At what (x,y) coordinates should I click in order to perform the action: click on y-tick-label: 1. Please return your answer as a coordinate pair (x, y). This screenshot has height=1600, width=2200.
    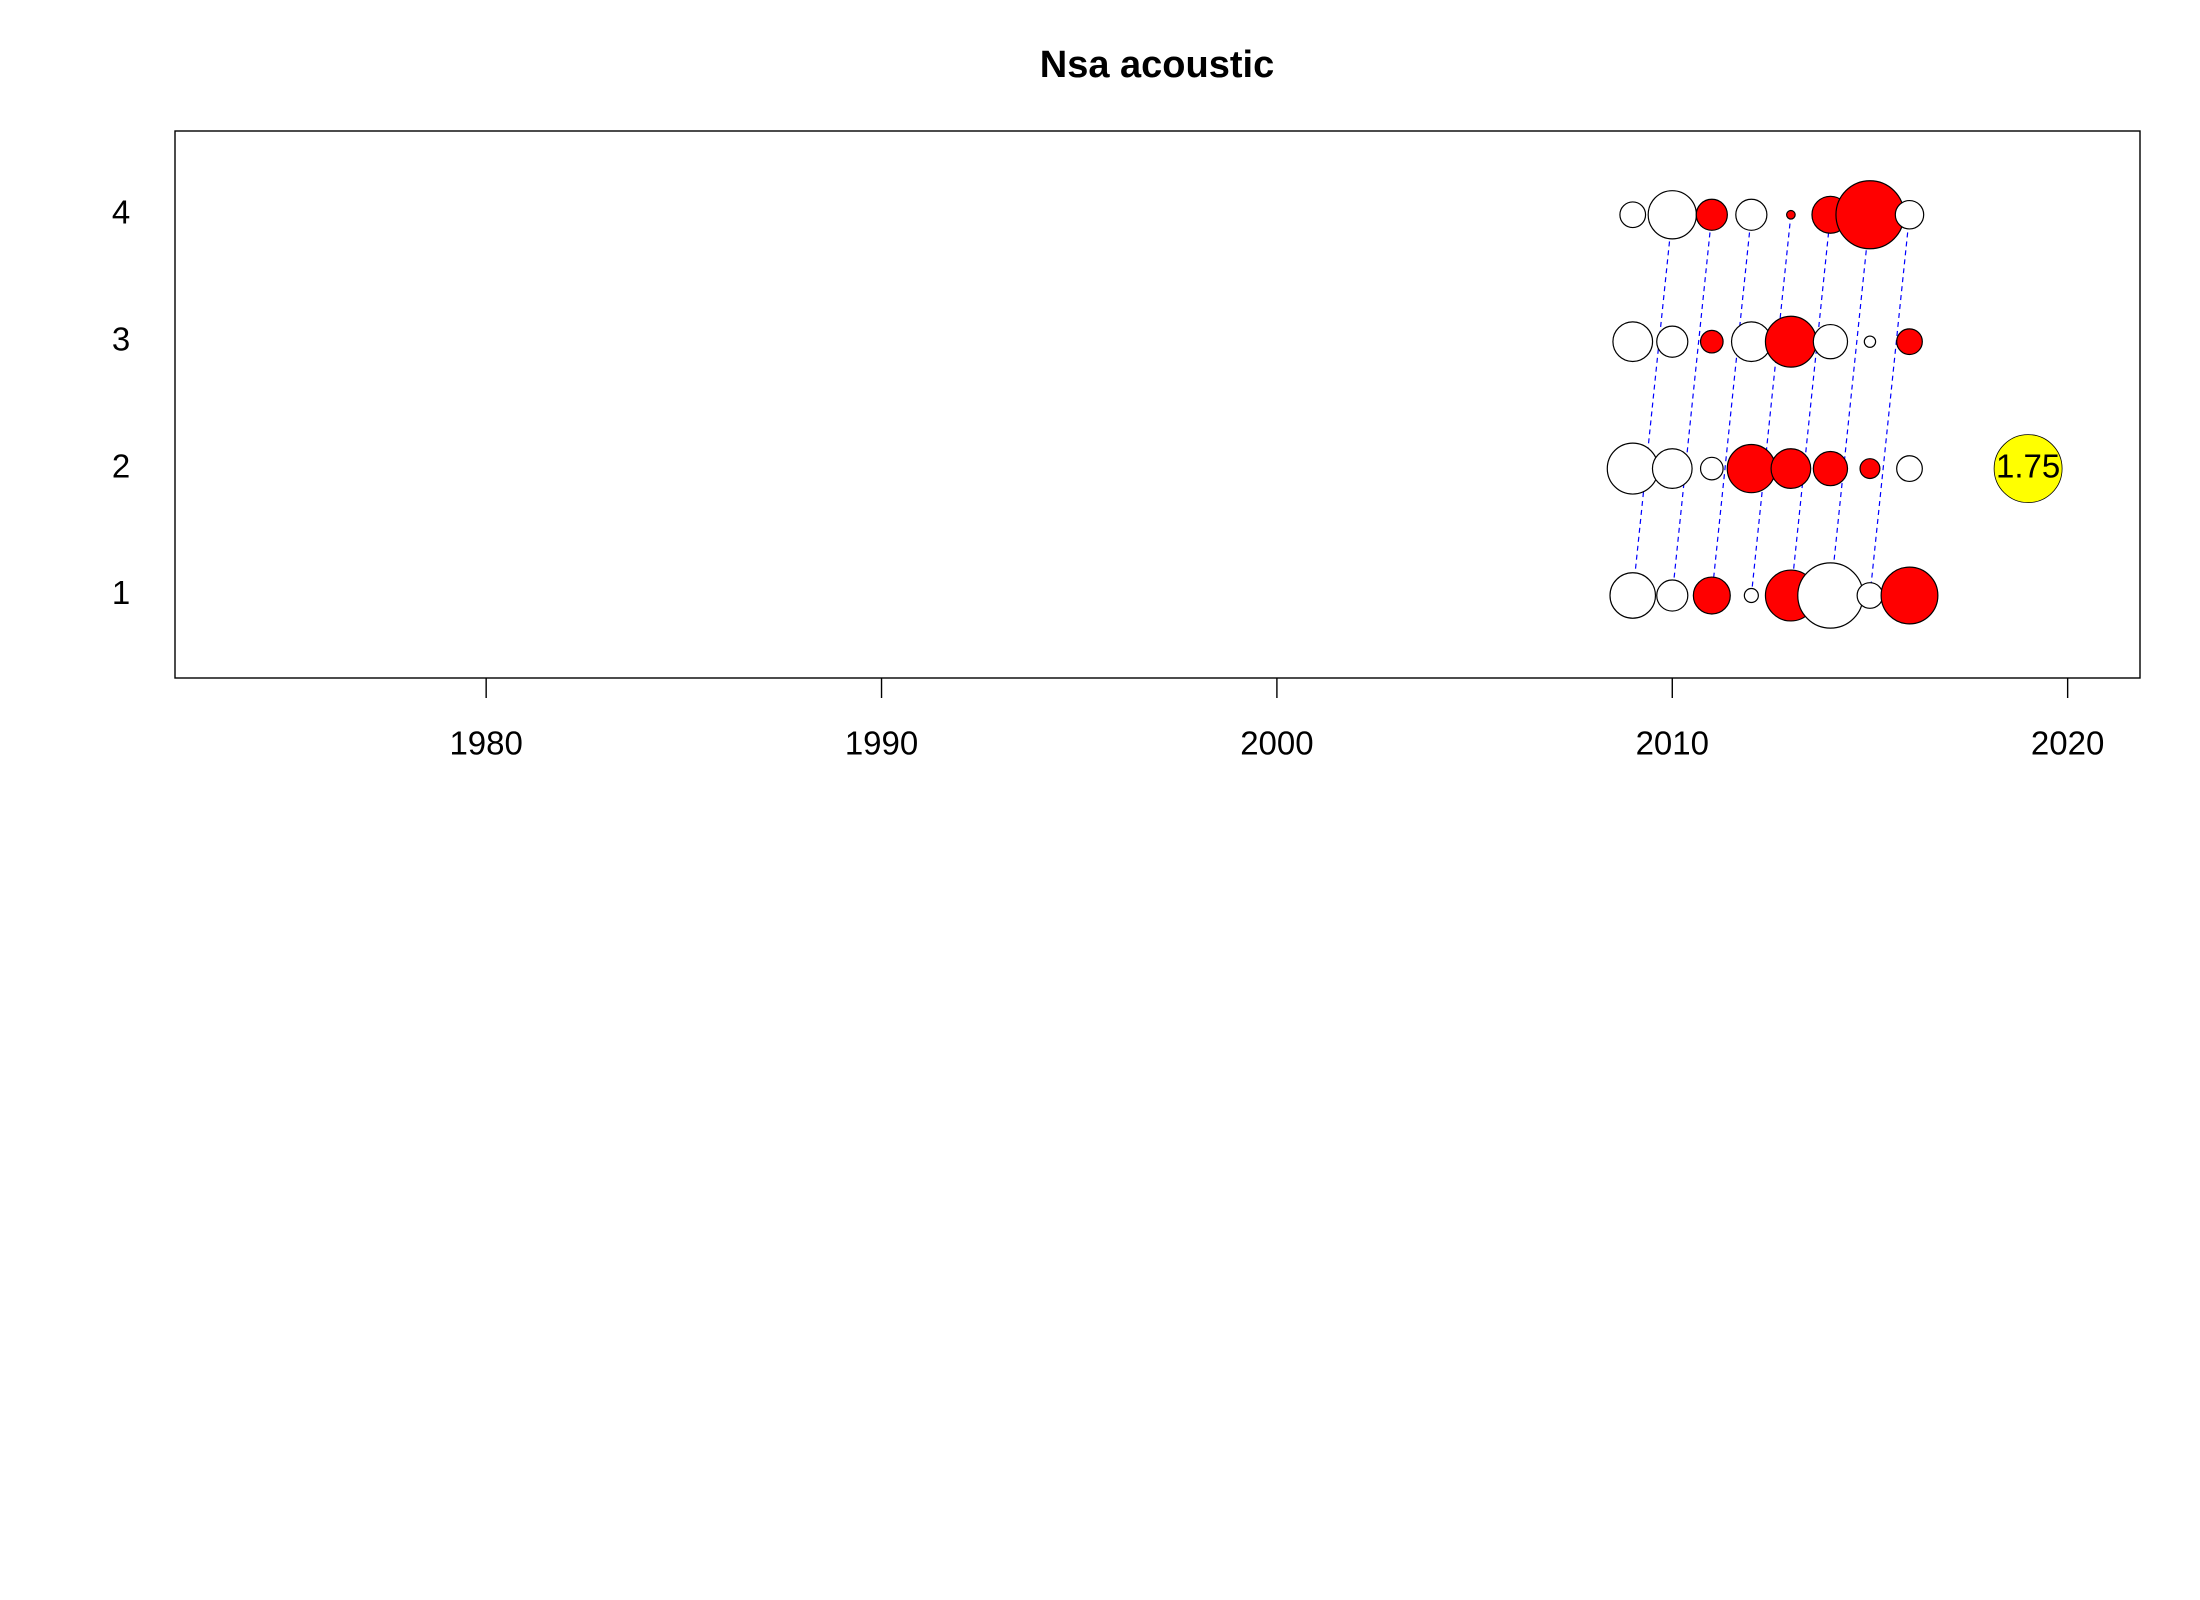
    Looking at the image, I should click on (121, 592).